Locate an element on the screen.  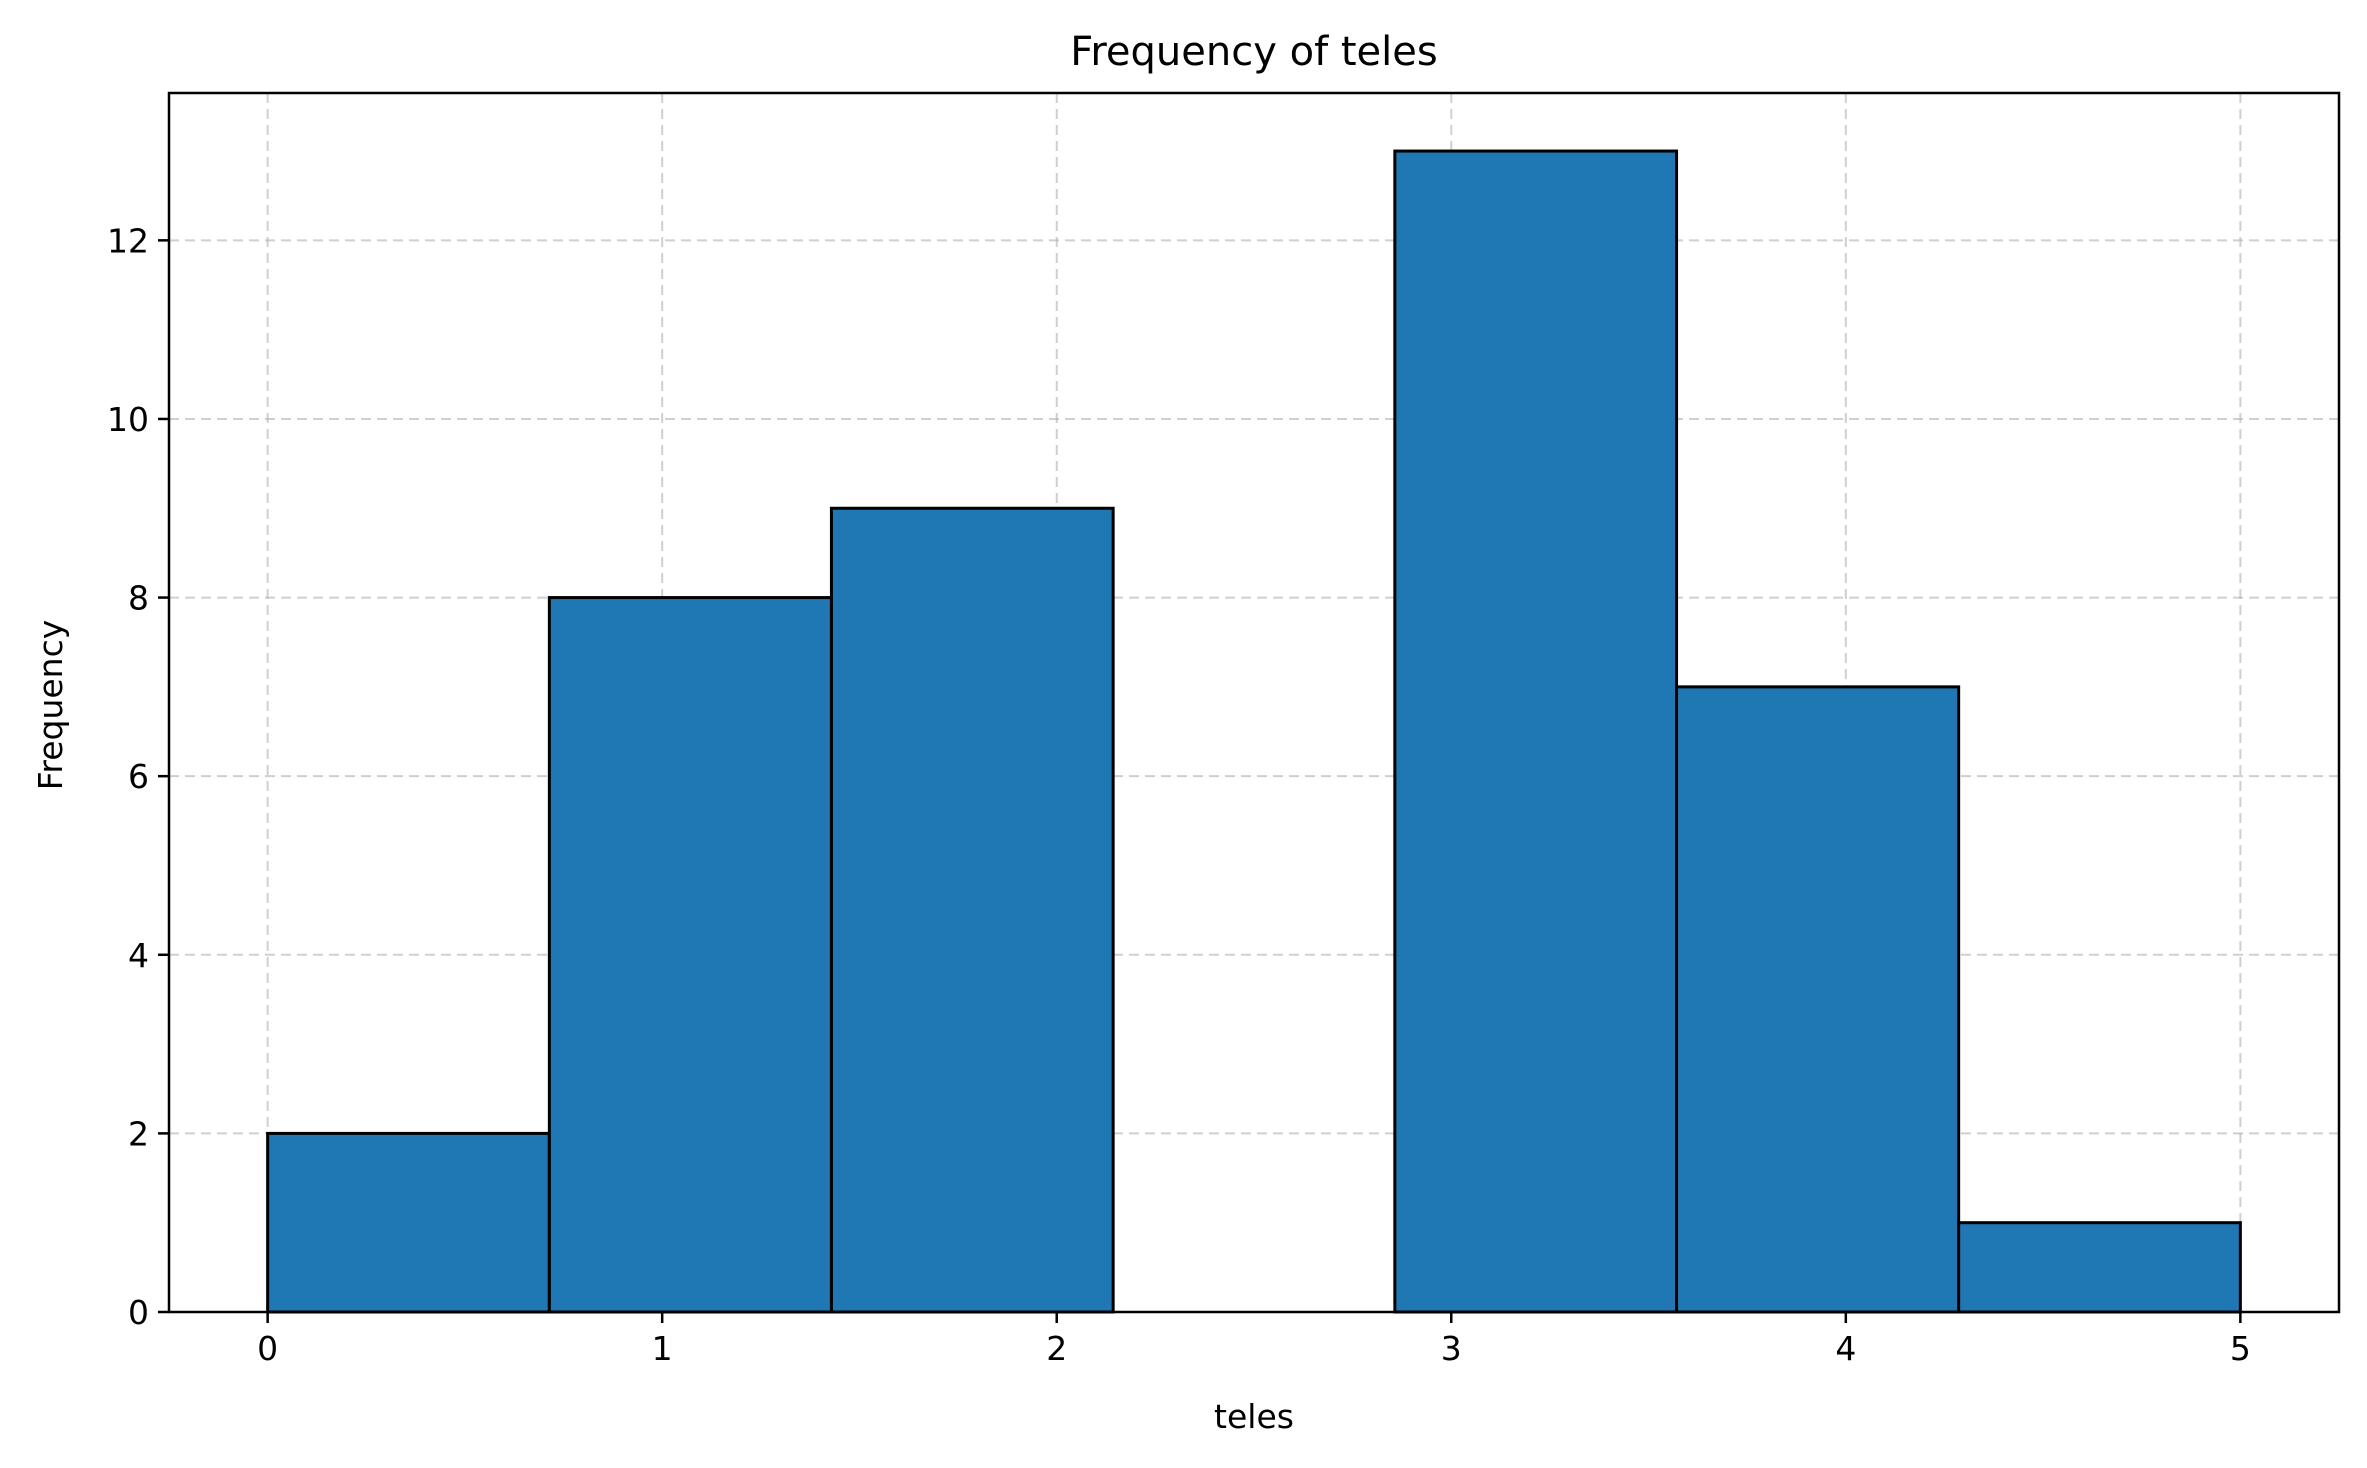
x-tick-label: 2 is located at coordinates (1056, 1348).